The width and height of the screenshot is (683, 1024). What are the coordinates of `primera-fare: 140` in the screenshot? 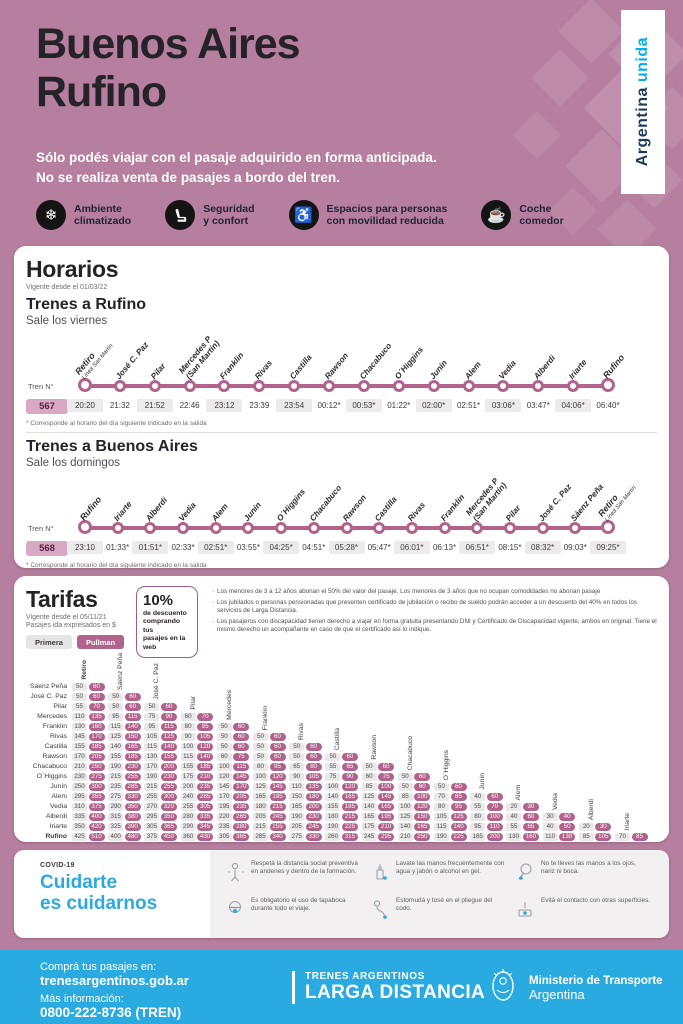 It's located at (369, 807).